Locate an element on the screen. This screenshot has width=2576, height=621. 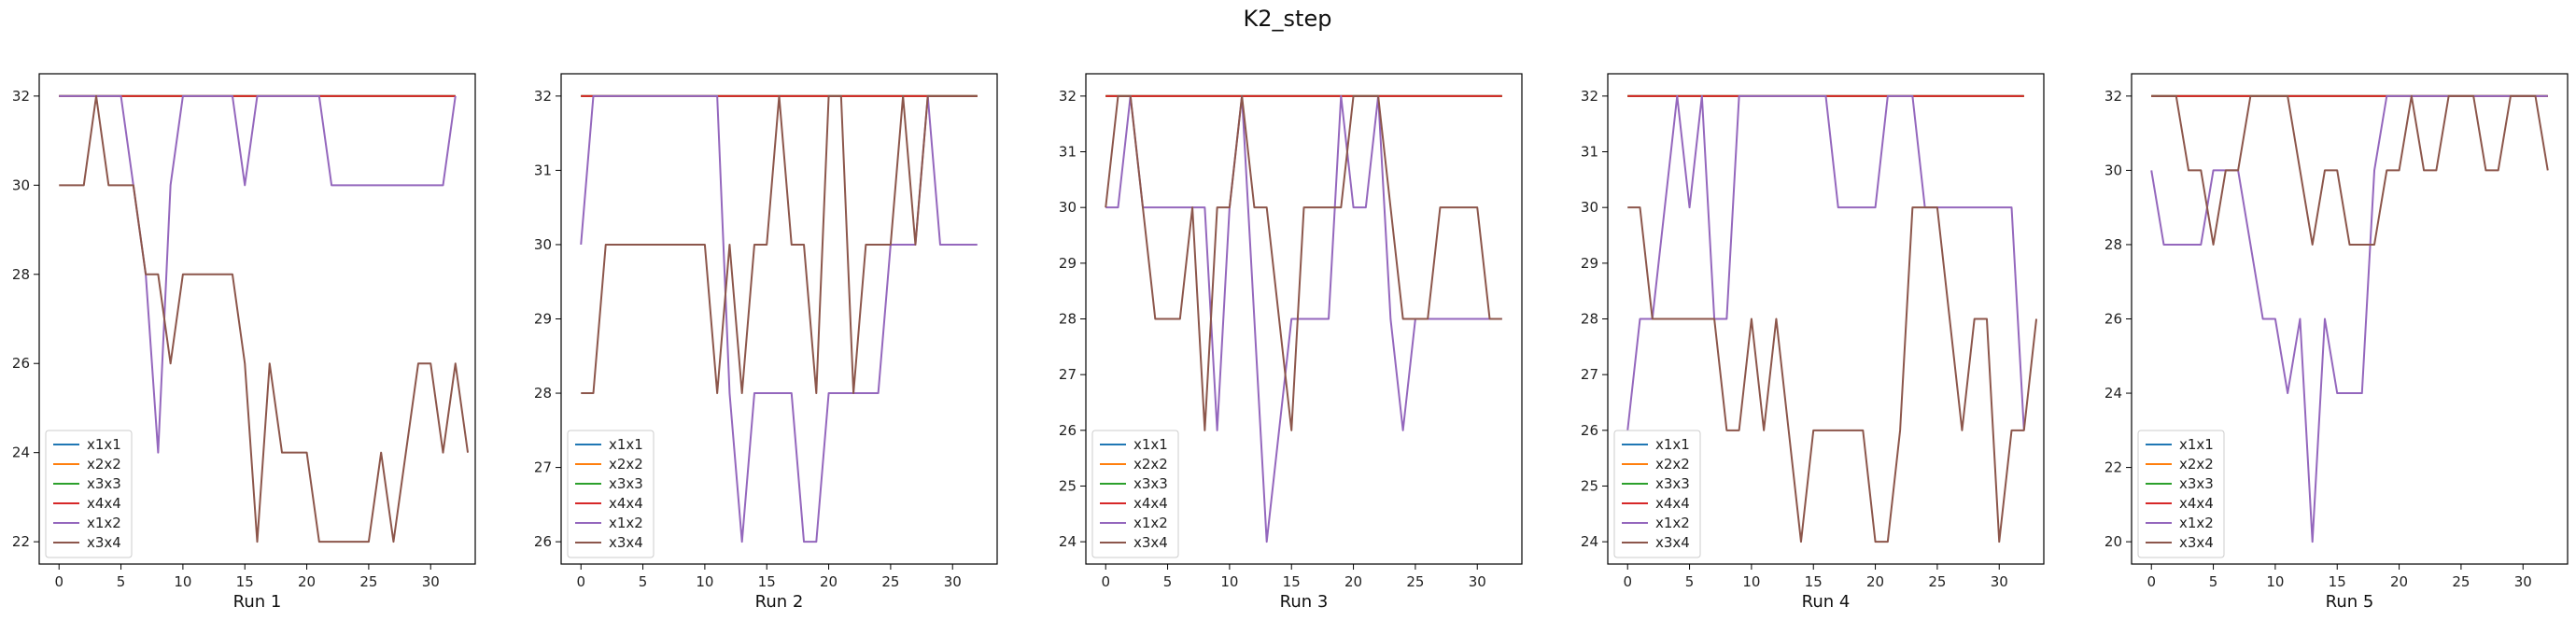
y-tick-label: 22 is located at coordinates (21, 542).